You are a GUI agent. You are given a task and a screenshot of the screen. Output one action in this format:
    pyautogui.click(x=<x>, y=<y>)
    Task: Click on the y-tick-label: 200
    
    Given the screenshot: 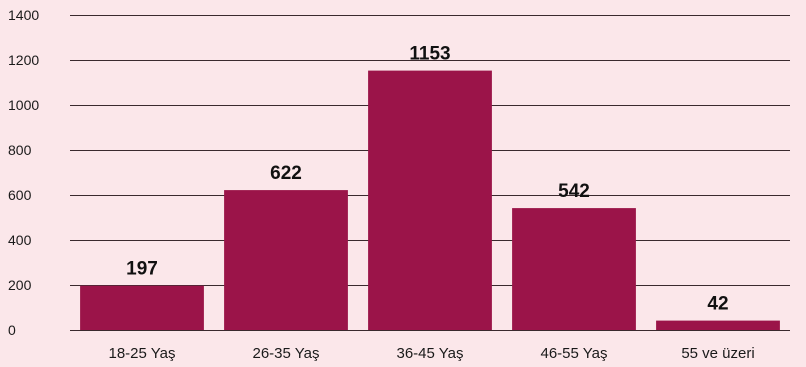 What is the action you would take?
    pyautogui.click(x=20, y=285)
    